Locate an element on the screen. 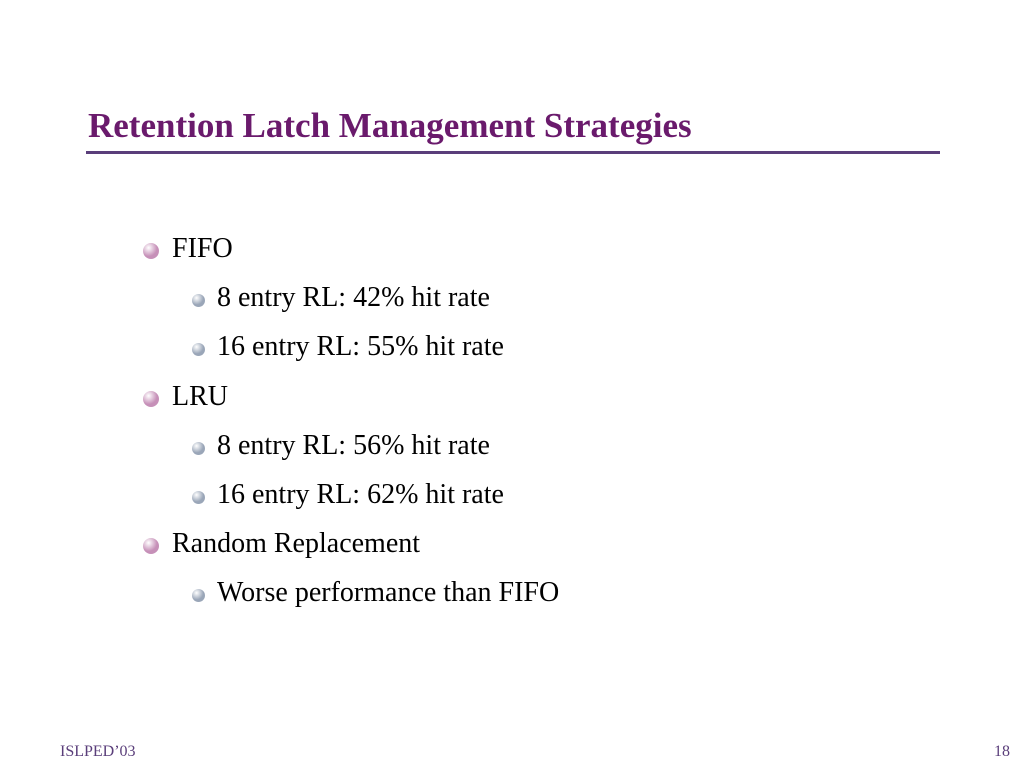 The image size is (1024, 768). sub-bullet-text: 16 entry RL: 62% hit rate is located at coordinates (360, 494).